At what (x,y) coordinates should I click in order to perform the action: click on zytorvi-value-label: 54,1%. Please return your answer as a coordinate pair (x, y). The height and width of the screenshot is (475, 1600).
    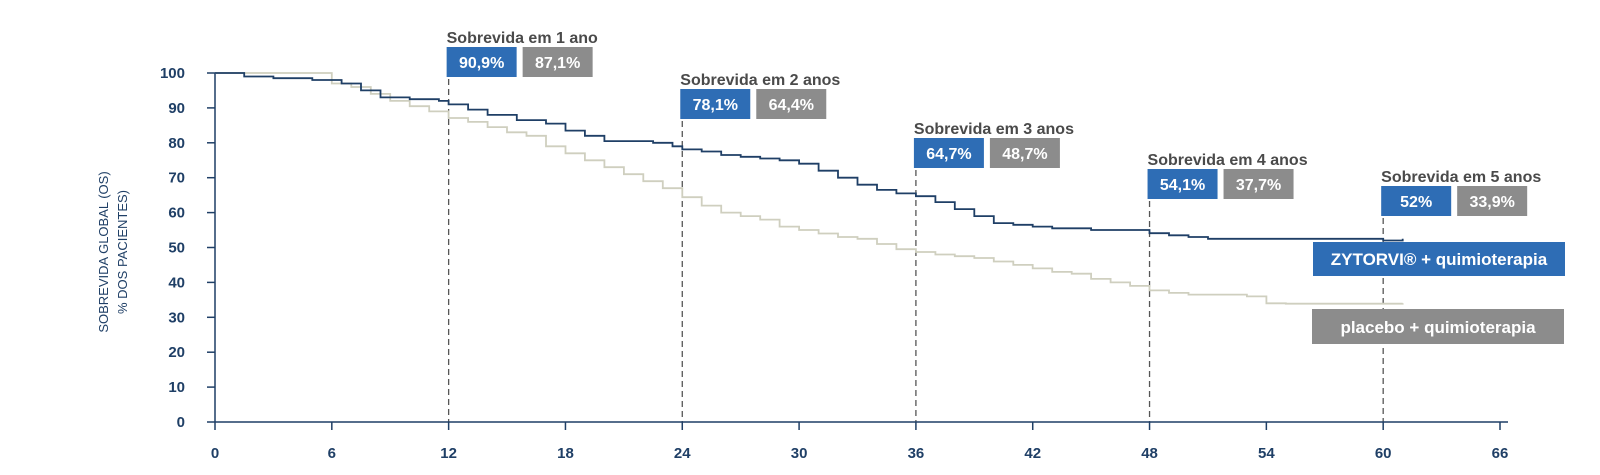
    Looking at the image, I should click on (1182, 185).